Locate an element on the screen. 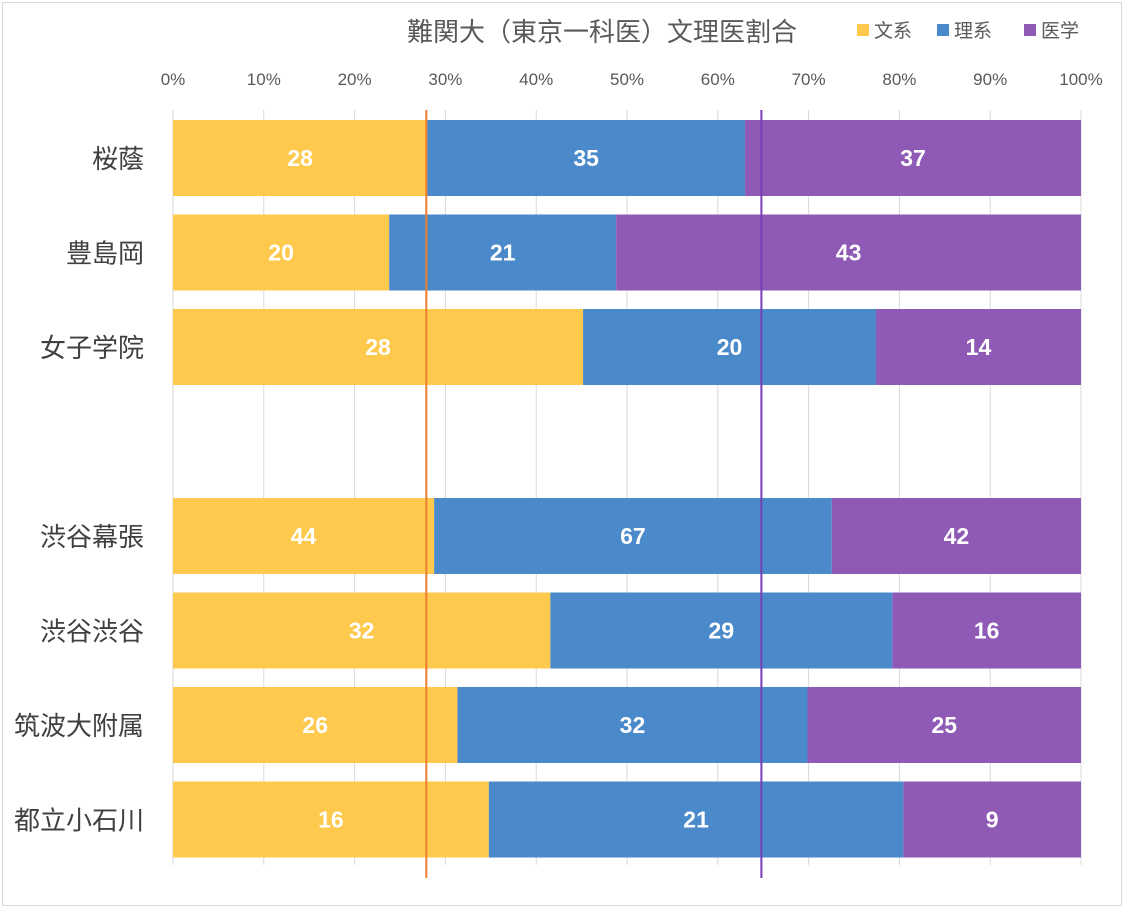 The width and height of the screenshot is (1126, 910). data-label: 35 is located at coordinates (586, 158).